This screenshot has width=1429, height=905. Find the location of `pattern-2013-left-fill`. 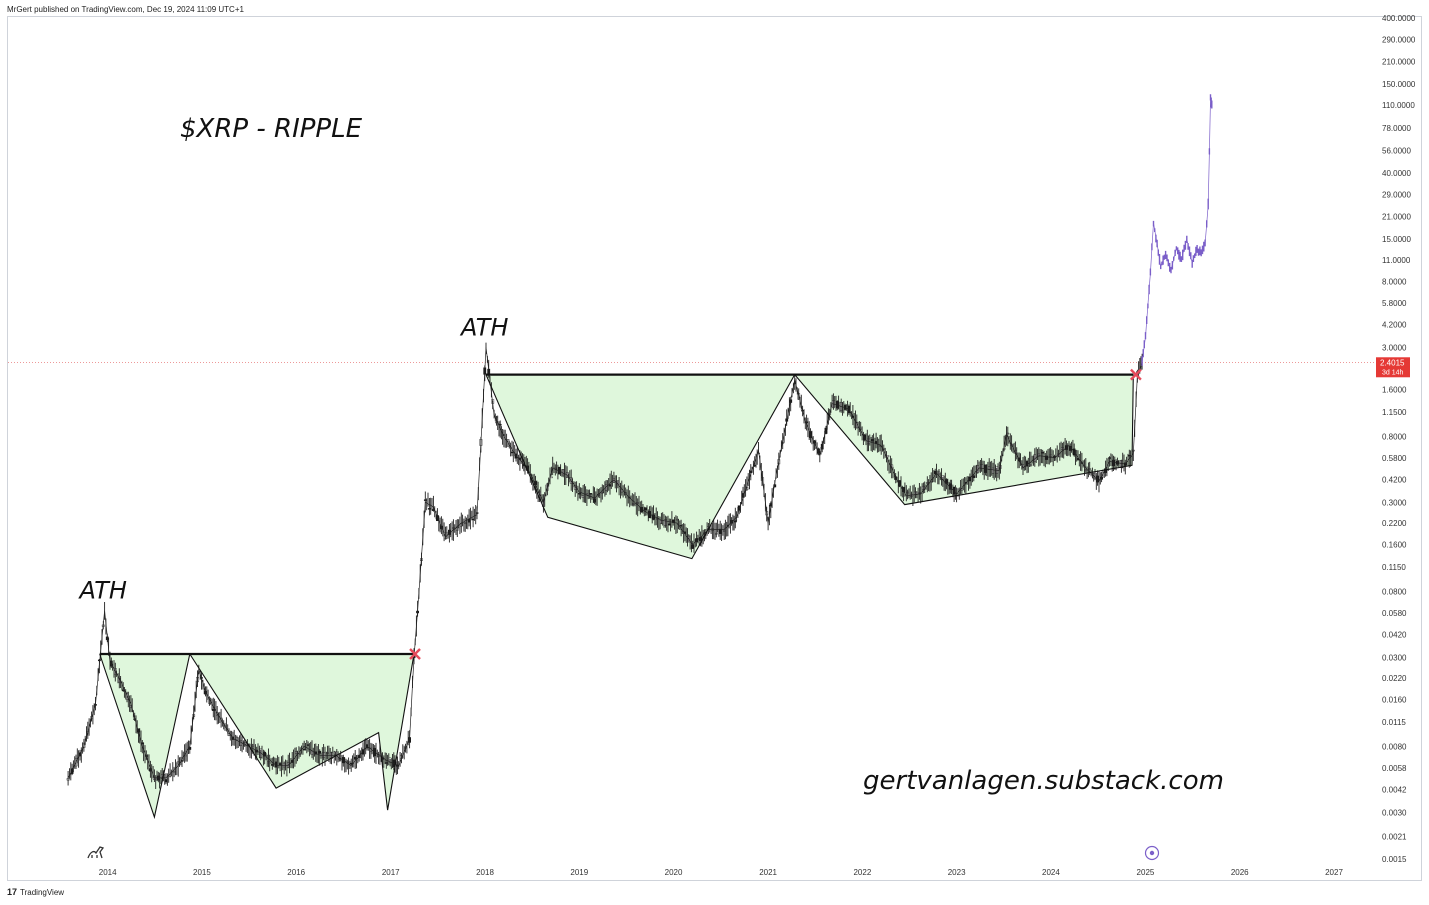

pattern-2013-left-fill is located at coordinates (144, 735).